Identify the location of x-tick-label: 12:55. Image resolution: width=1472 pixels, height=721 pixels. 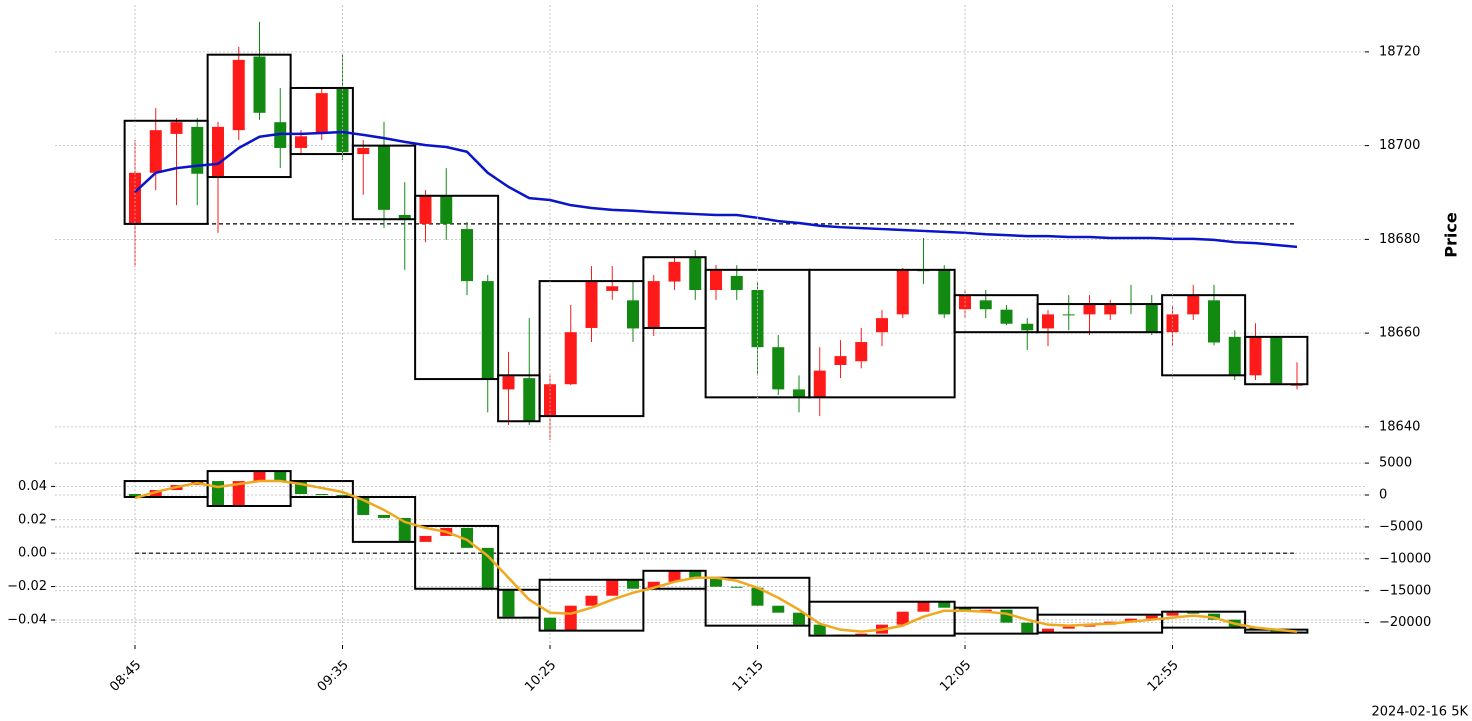
(1163, 676).